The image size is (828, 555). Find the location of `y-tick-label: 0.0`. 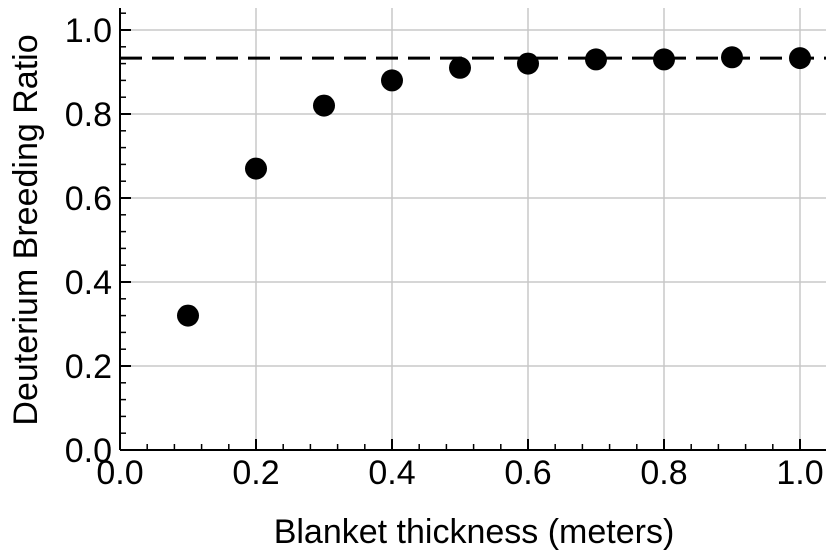

y-tick-label: 0.0 is located at coordinates (88, 451).